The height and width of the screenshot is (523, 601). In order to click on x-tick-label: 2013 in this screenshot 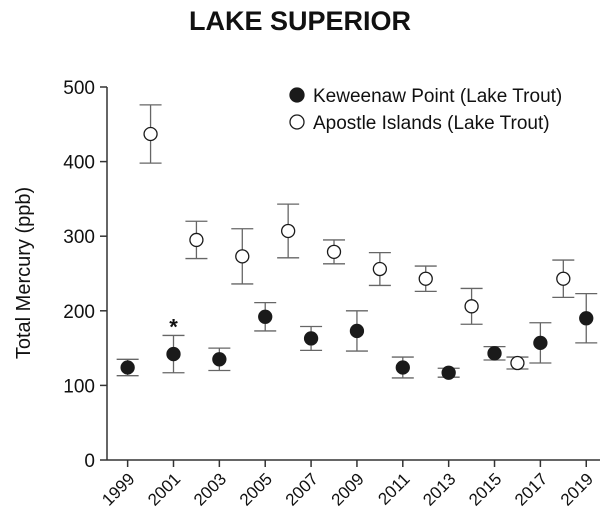, I will do `click(439, 489)`.